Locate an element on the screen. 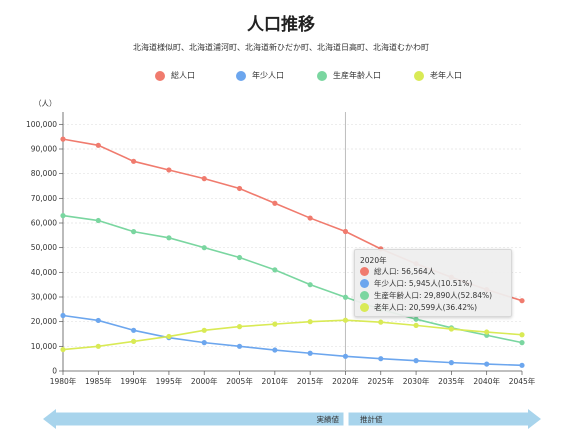  legend-label: 総人口 is located at coordinates (183, 75).